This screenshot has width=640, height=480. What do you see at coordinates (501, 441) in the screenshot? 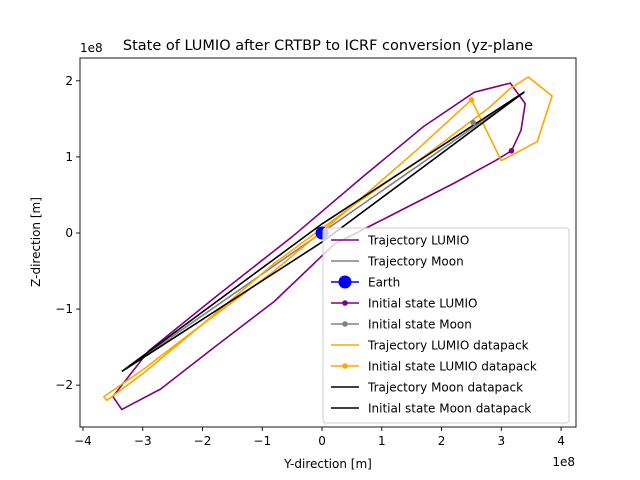
I see `x-tick-label: 3` at bounding box center [501, 441].